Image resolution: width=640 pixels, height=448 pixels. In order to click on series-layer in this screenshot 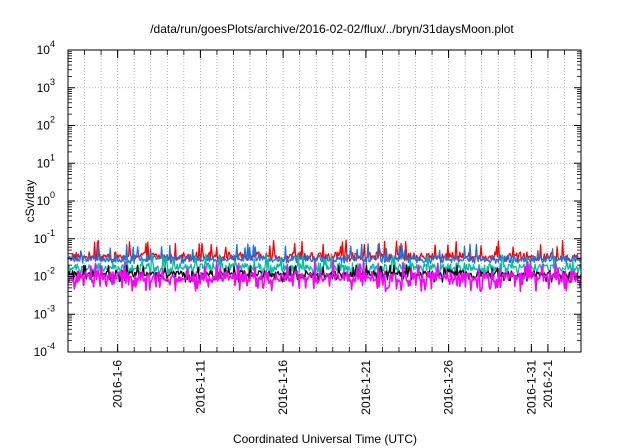, I will do `click(324, 266)`.